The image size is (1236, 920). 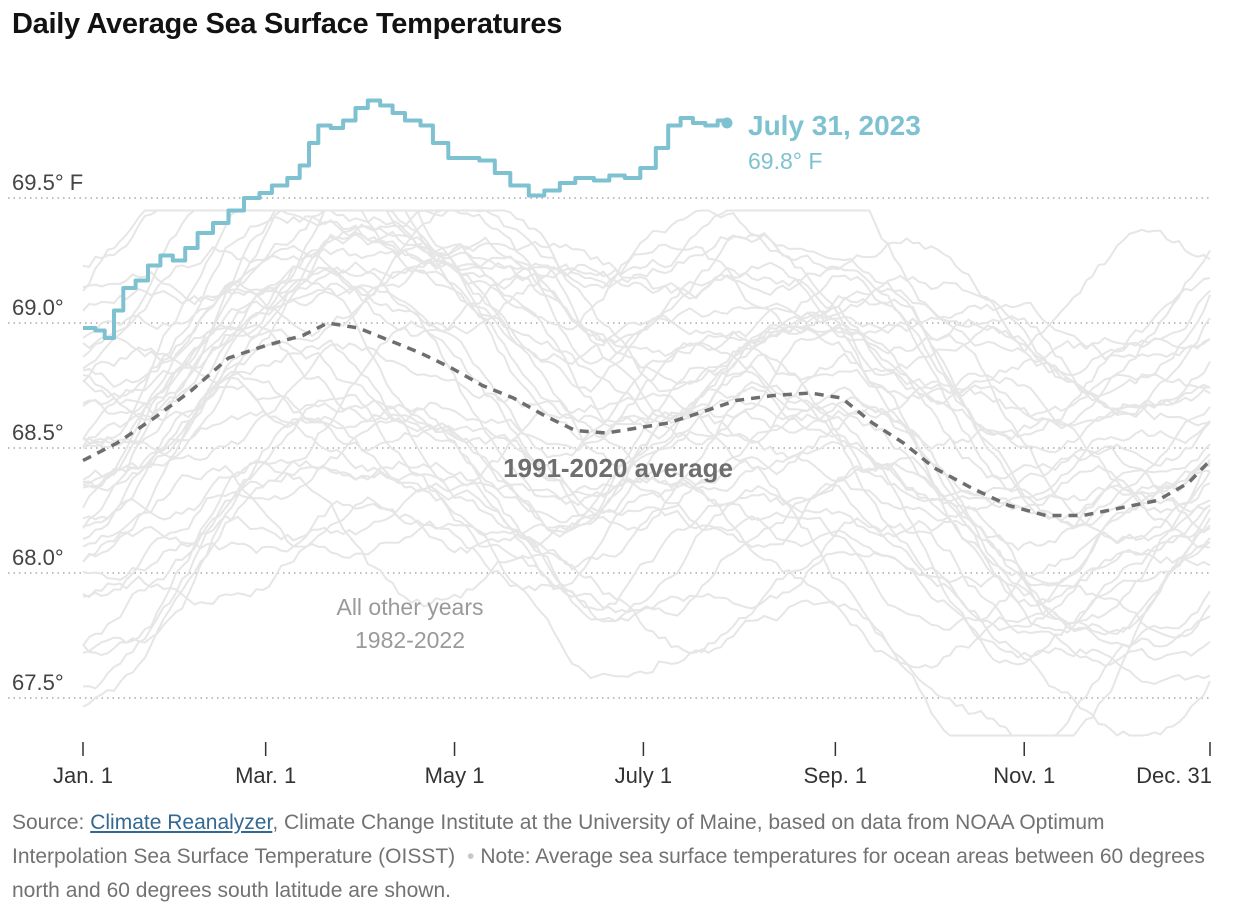 I want to click on other-year-line, so click(x=646, y=453).